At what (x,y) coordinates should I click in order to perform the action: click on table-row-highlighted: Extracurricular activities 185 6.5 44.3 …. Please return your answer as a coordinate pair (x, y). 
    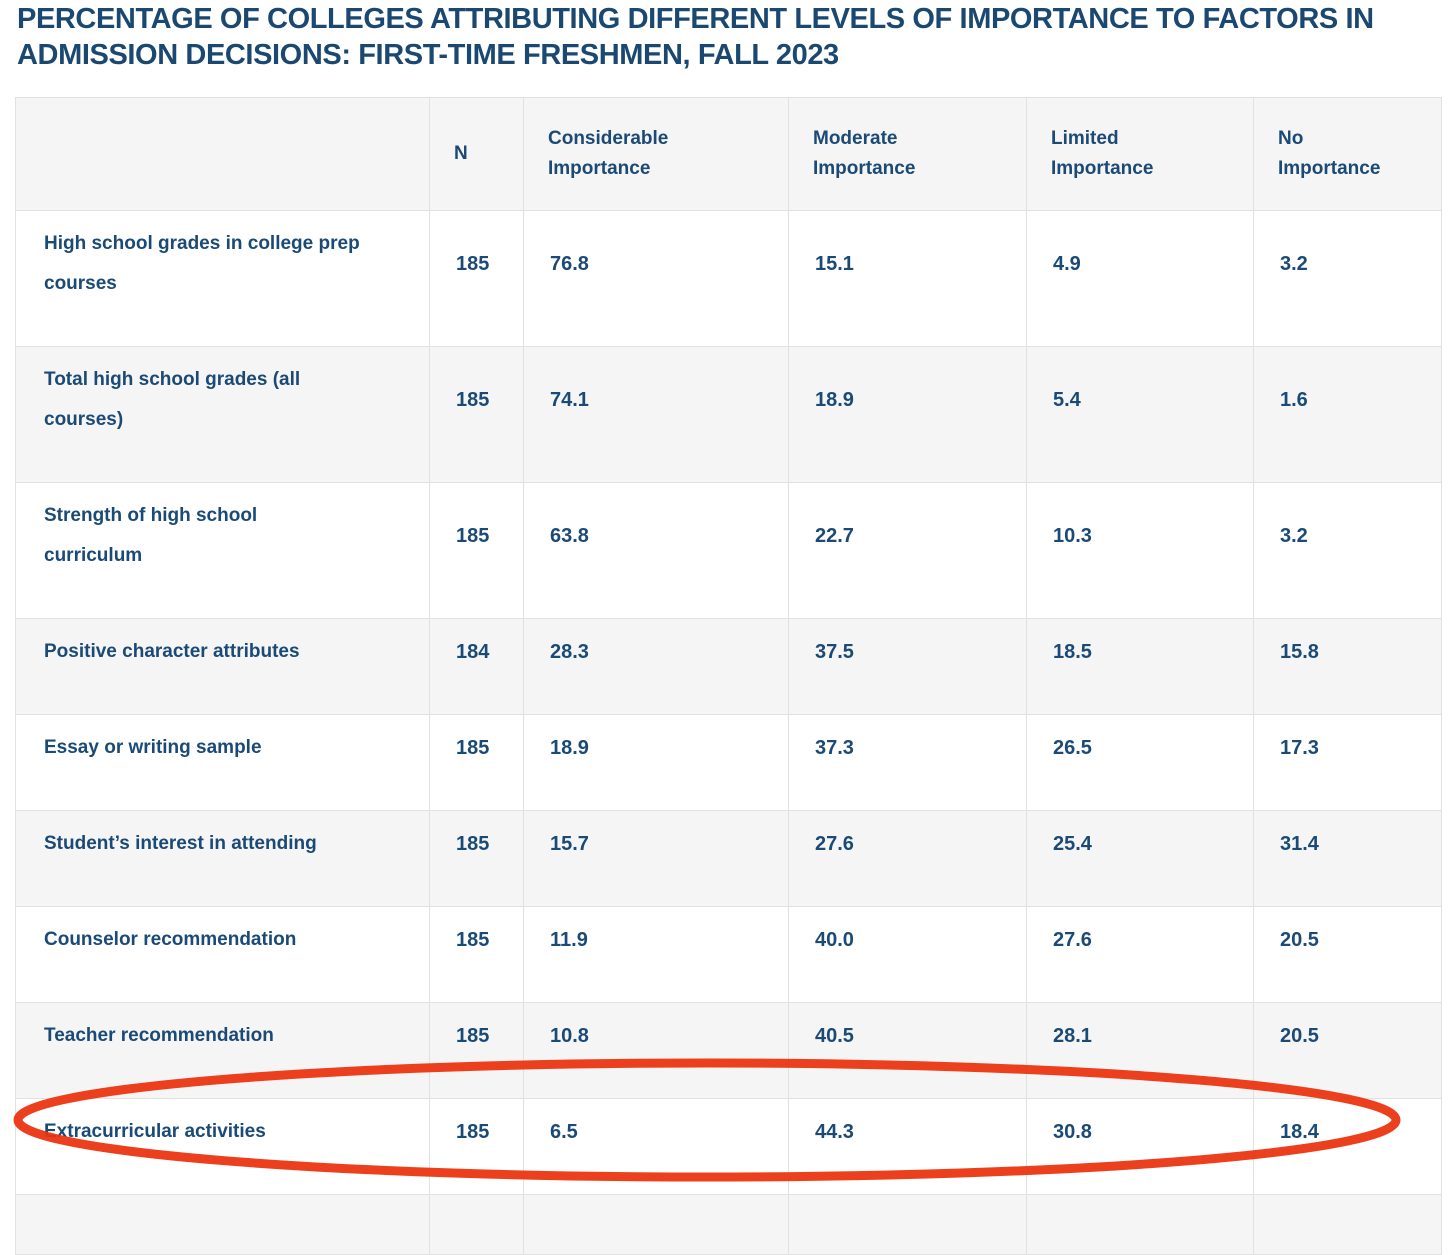
    Looking at the image, I should click on (728, 1146).